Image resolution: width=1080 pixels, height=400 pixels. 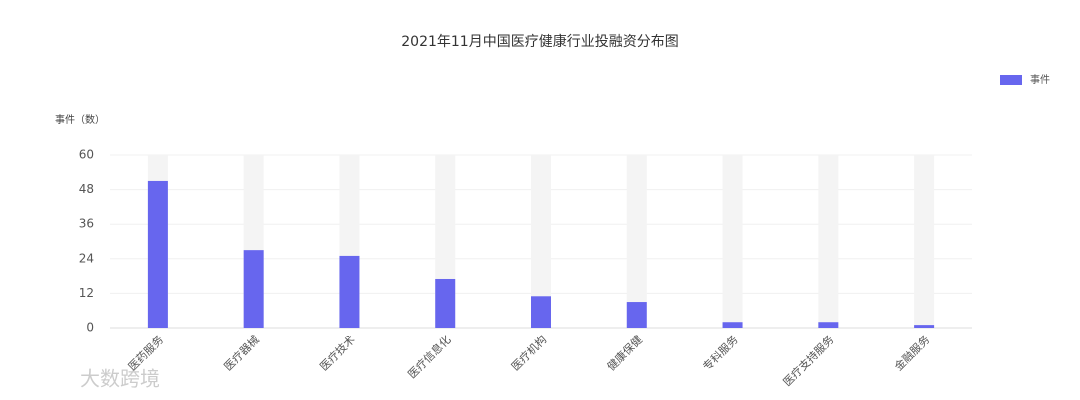 What do you see at coordinates (539, 41) in the screenshot?
I see `chart-title: 2021年11月中国医疗健康行业投融资分布图` at bounding box center [539, 41].